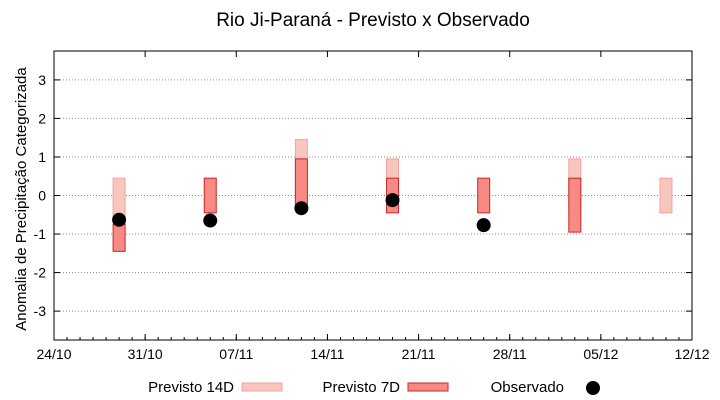 This screenshot has height=400, width=720. I want to click on series-observado, so click(301, 213).